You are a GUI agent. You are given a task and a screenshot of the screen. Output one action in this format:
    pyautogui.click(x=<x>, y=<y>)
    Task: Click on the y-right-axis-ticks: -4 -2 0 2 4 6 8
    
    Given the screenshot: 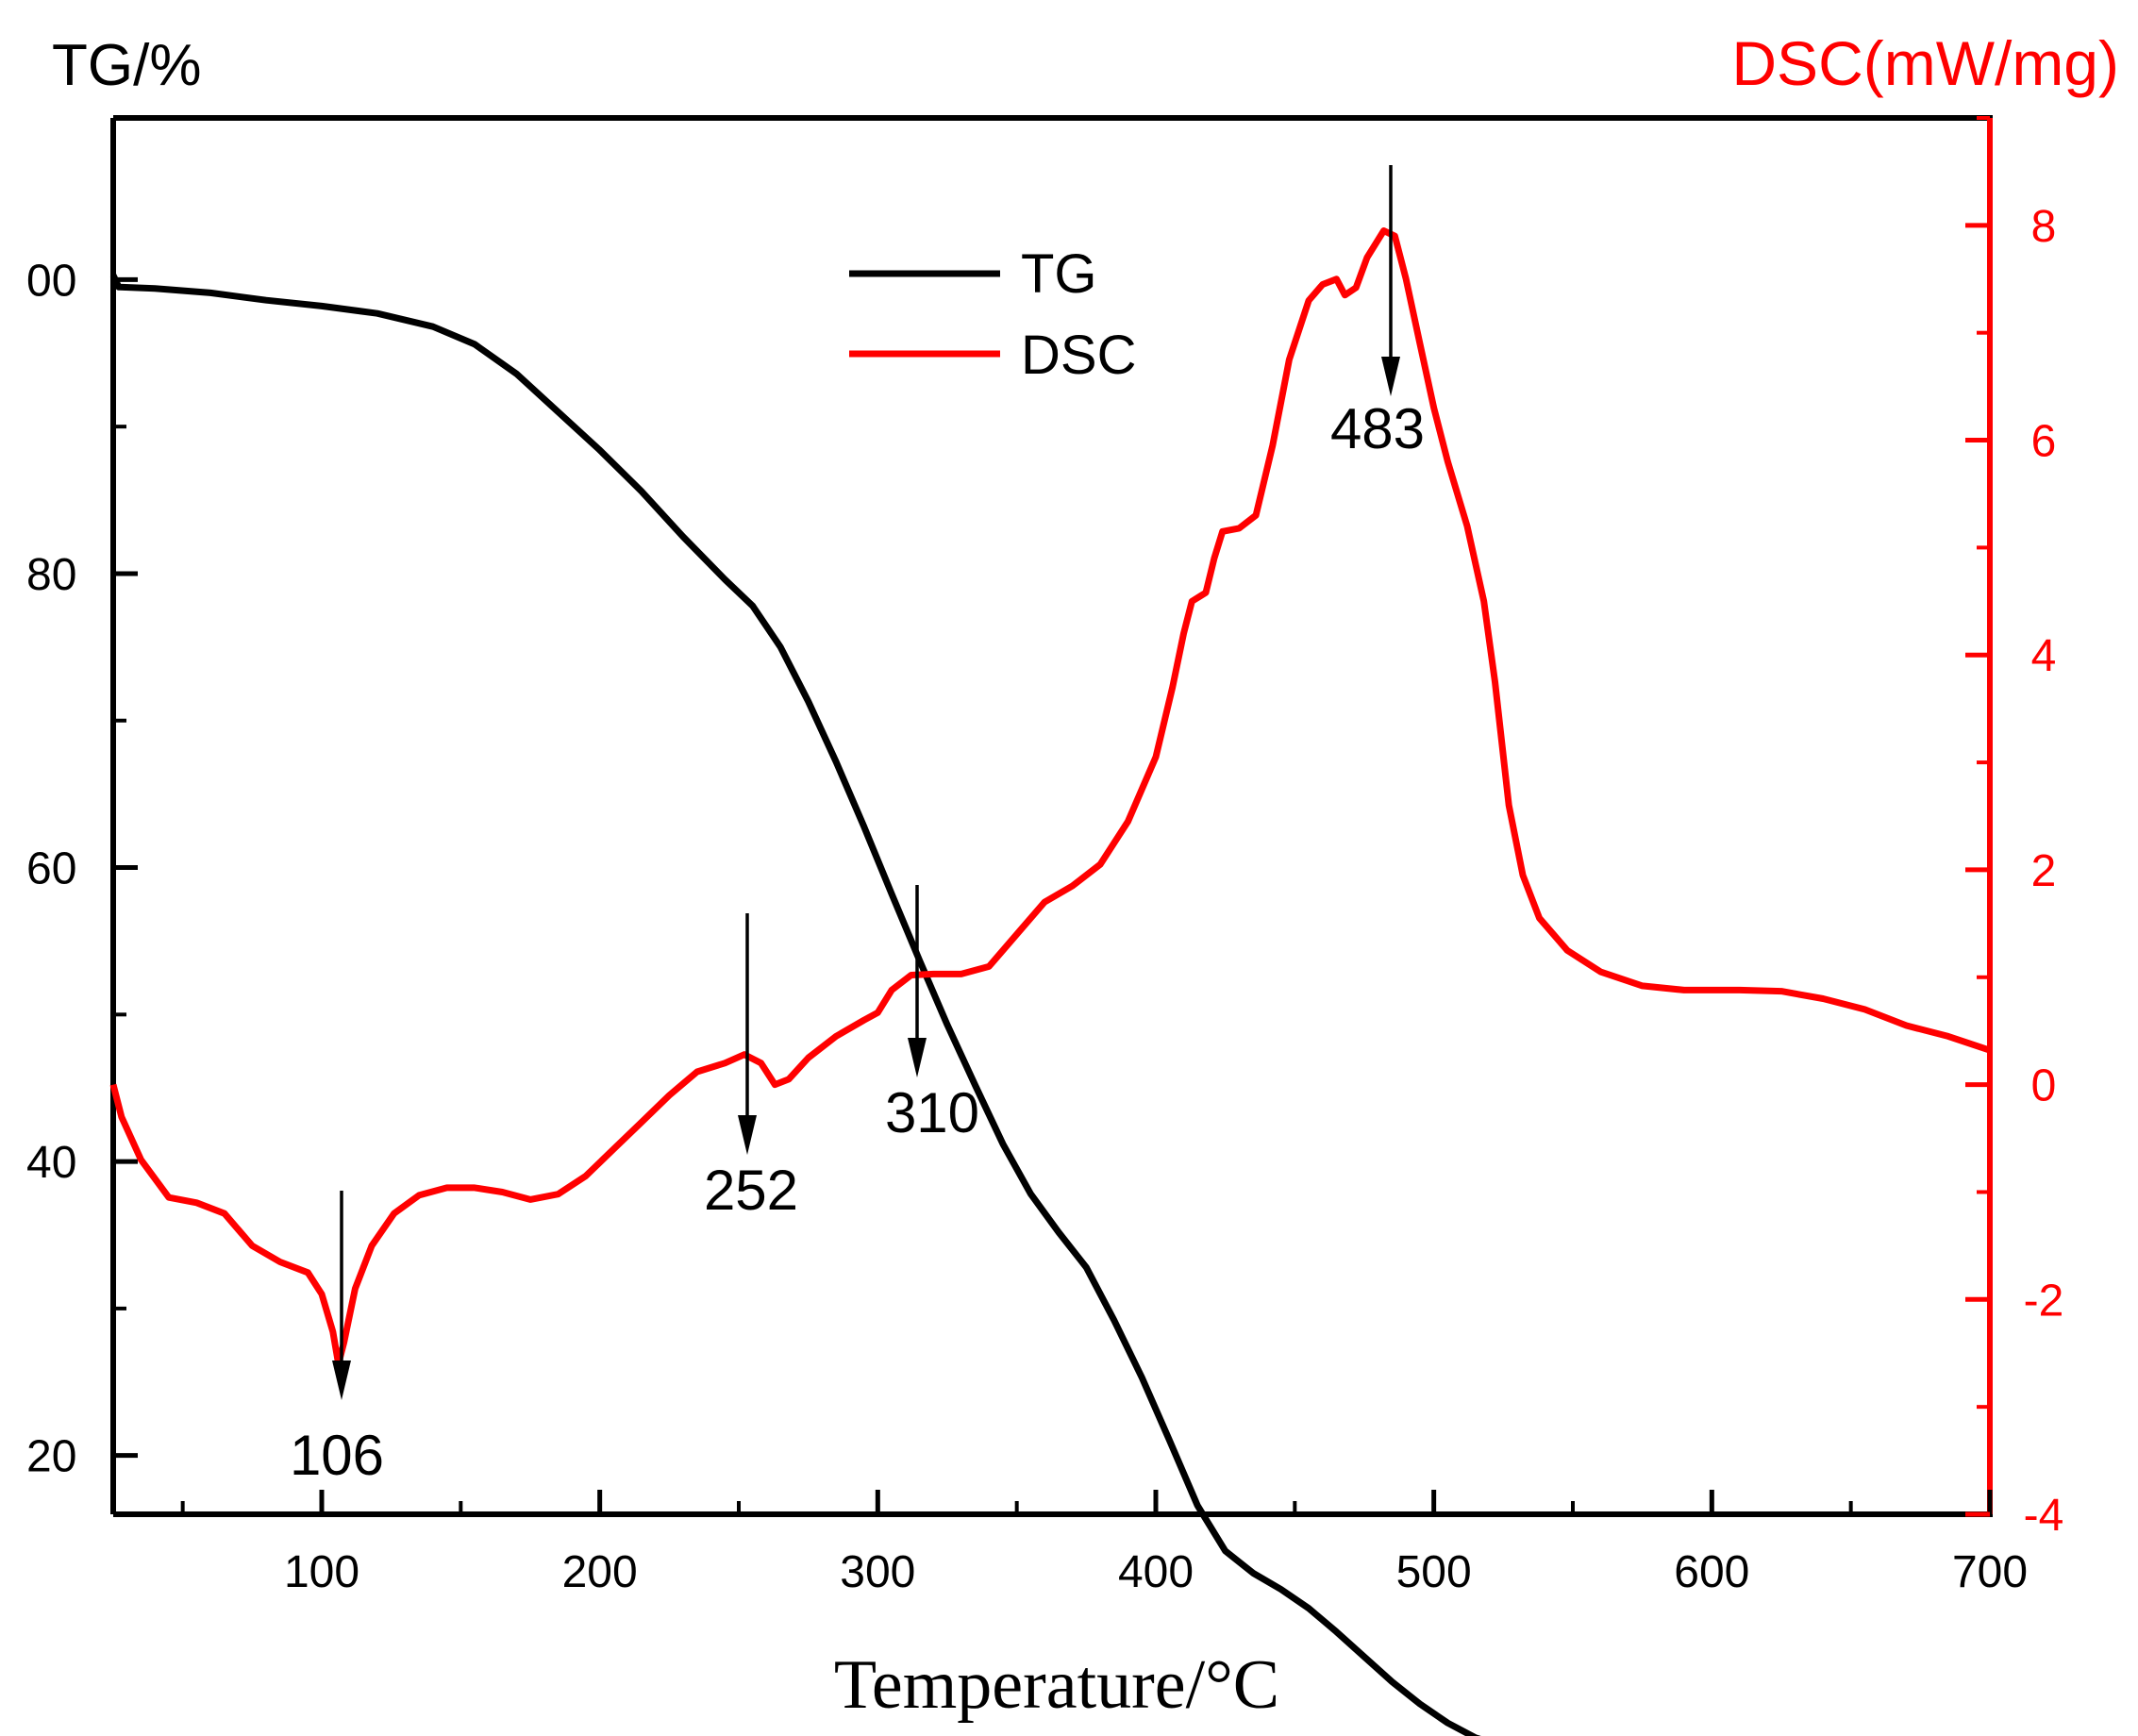 What is the action you would take?
    pyautogui.click(x=2015, y=828)
    